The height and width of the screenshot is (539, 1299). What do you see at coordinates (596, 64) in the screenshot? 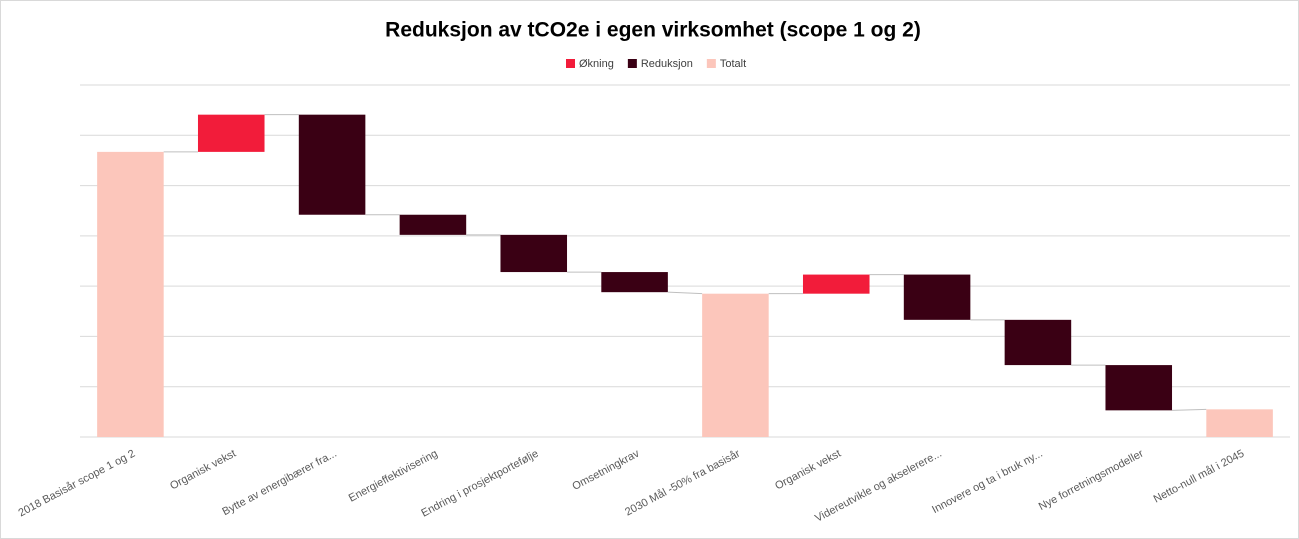
I see `legend-label: Økning` at bounding box center [596, 64].